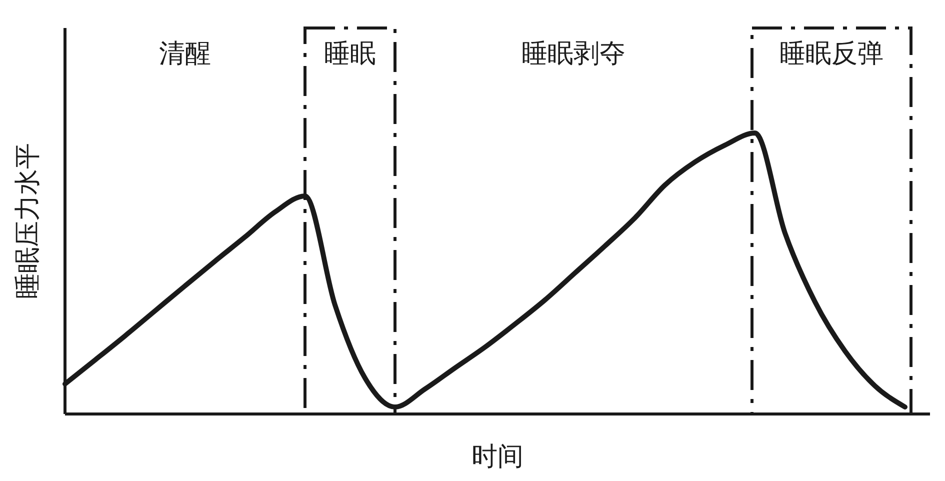 The image size is (945, 481). What do you see at coordinates (350, 54) in the screenshot?
I see `text: 睡眠` at bounding box center [350, 54].